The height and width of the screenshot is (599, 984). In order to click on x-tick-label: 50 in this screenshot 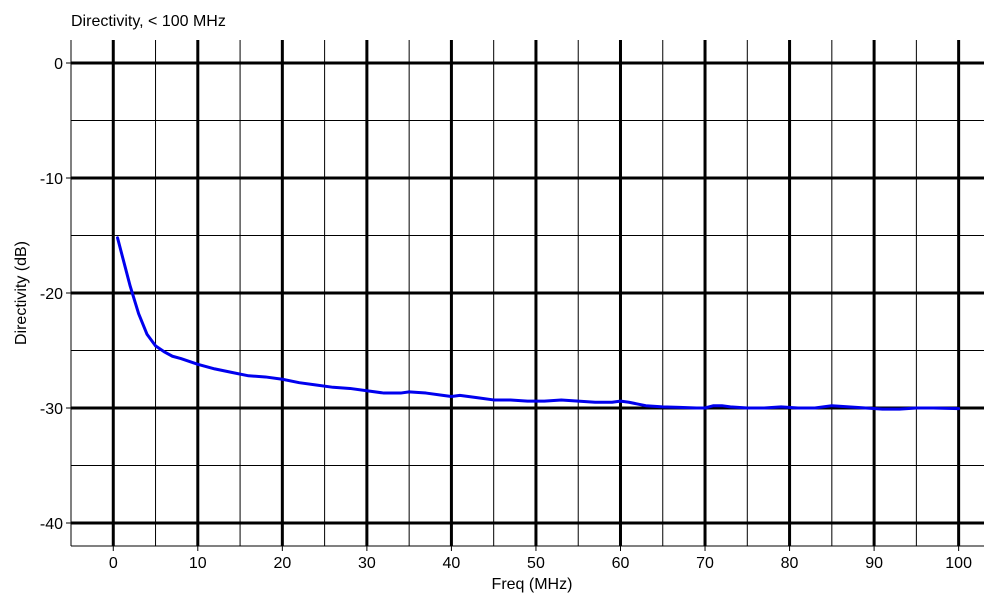, I will do `click(536, 563)`.